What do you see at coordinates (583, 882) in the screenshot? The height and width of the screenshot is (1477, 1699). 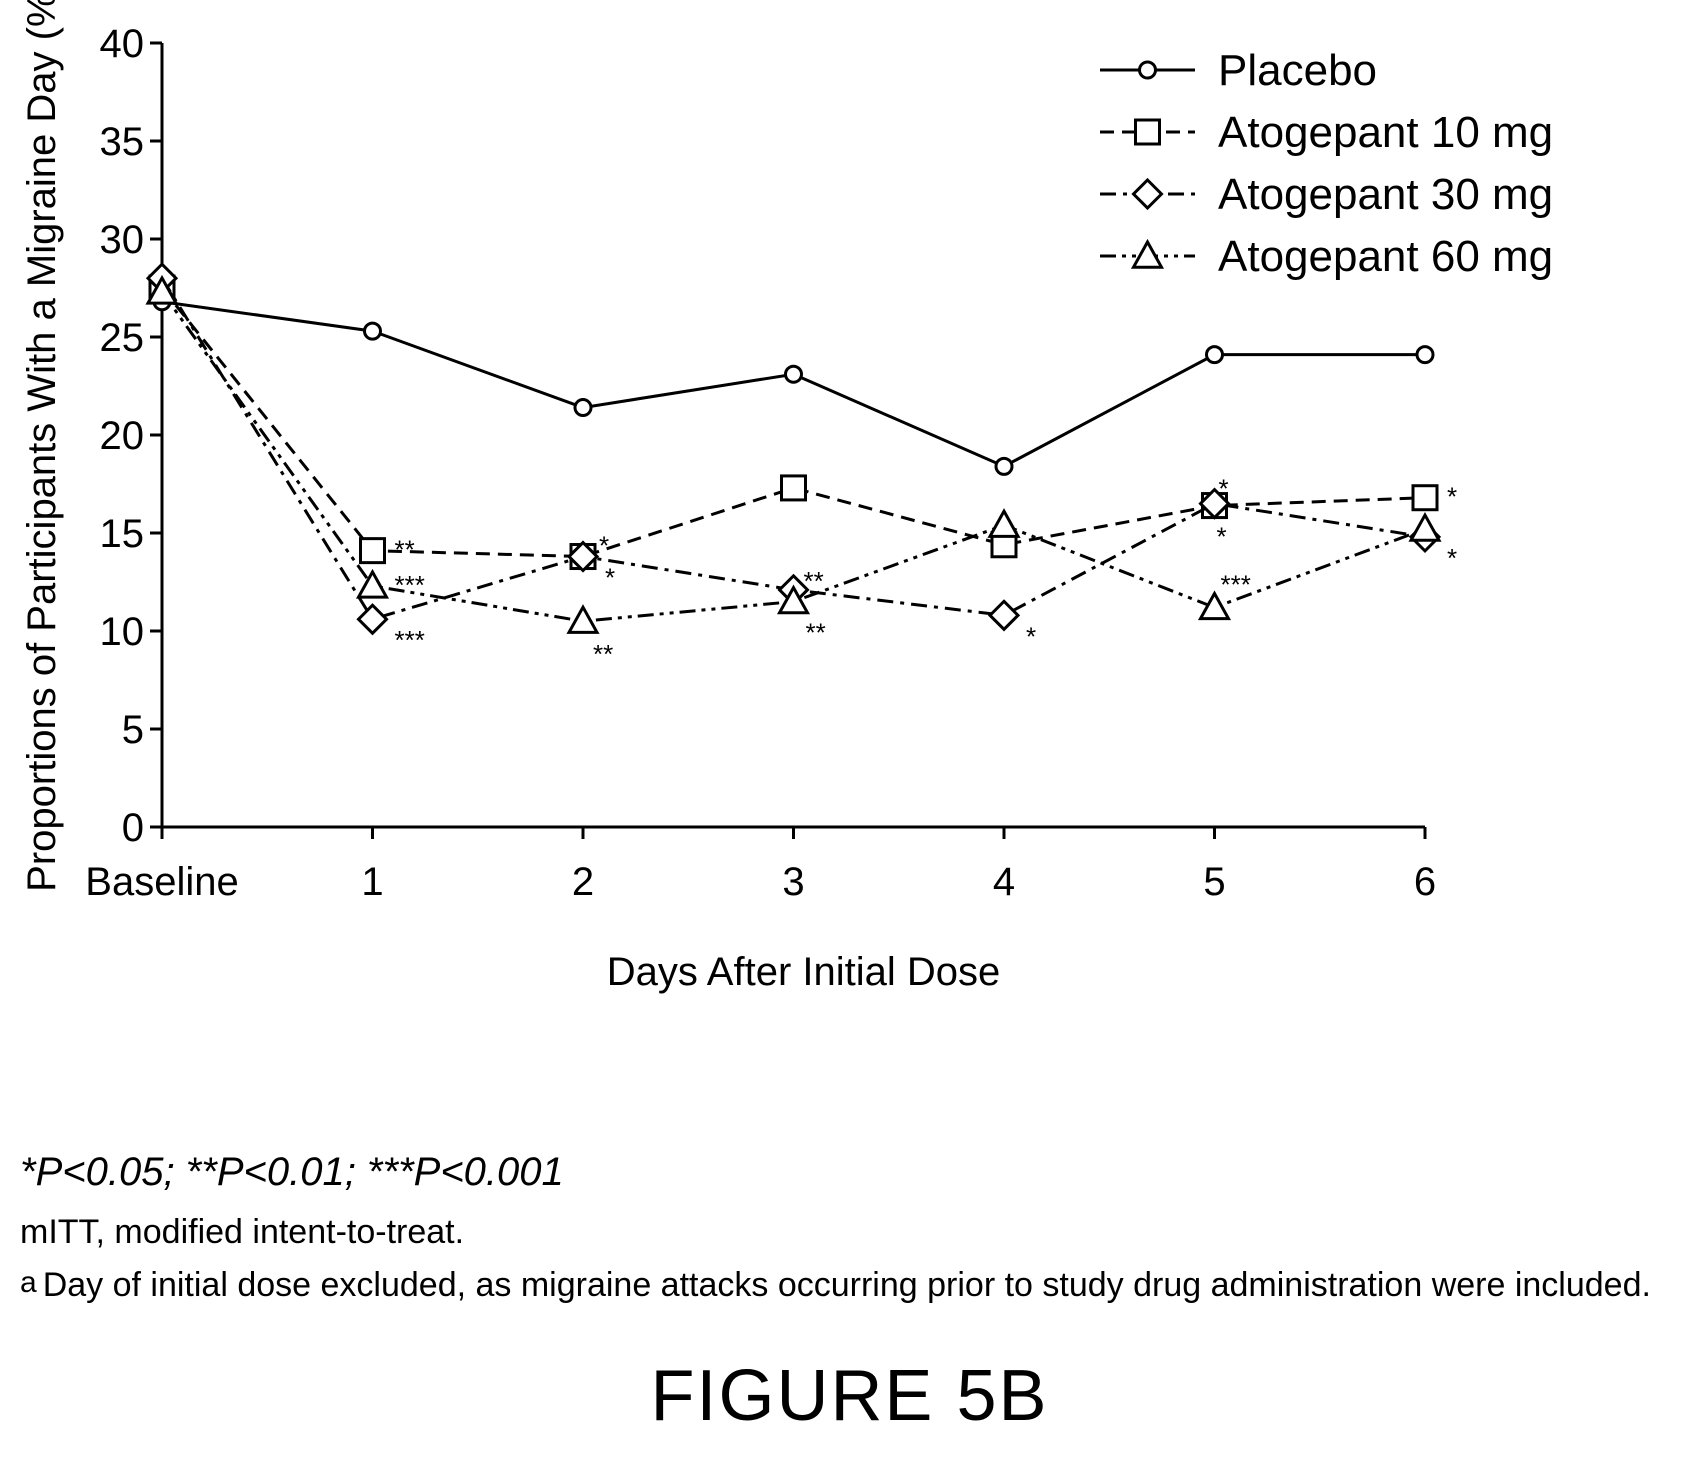 I see `x-tick-label: 2` at bounding box center [583, 882].